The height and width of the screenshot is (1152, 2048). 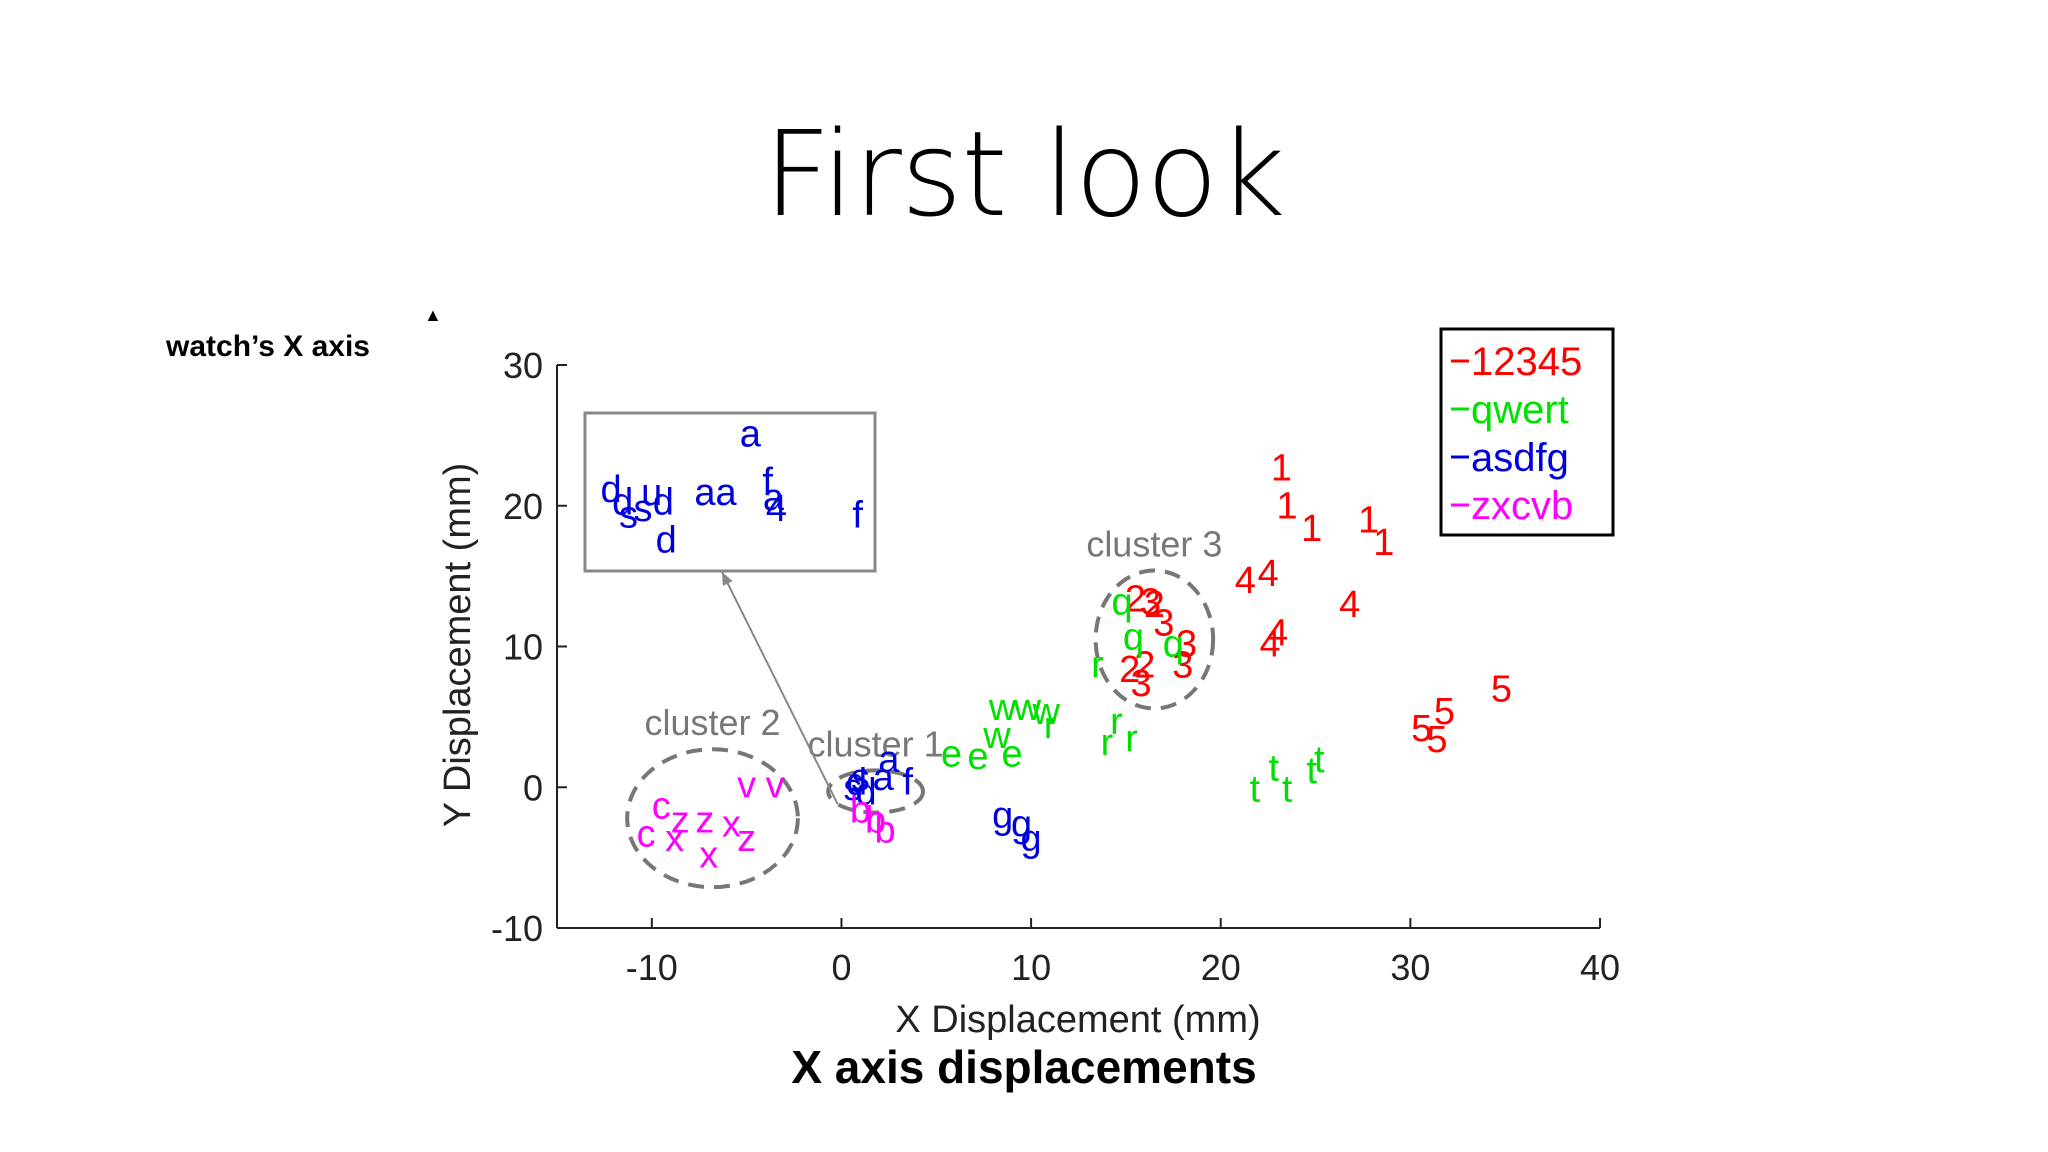 What do you see at coordinates (908, 782) in the screenshot?
I see `data-point: f` at bounding box center [908, 782].